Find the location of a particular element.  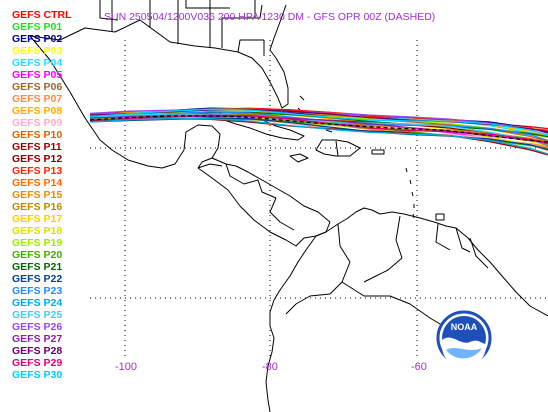

legend-entry: GEFS CTRL is located at coordinates (42, 15).